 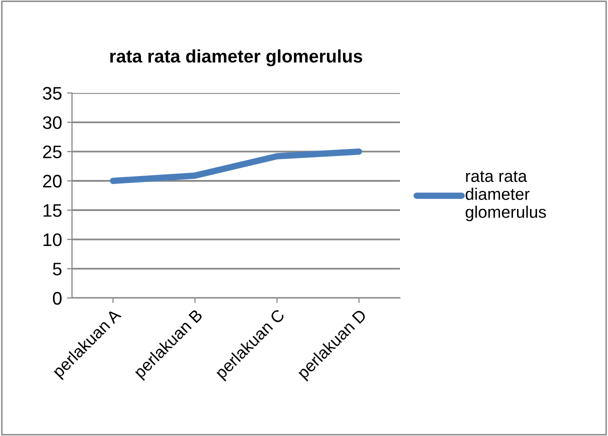 I want to click on y-tick-label: 0, so click(x=57, y=298).